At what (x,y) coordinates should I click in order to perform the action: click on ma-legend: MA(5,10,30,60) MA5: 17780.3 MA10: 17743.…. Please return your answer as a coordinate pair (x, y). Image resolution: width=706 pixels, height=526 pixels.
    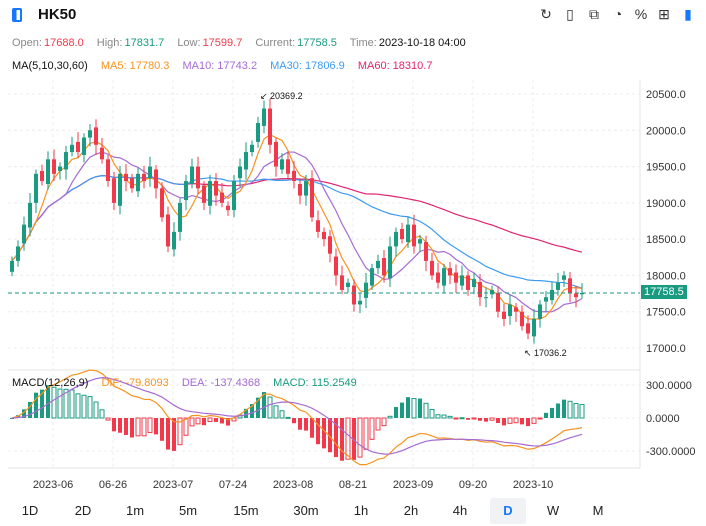
    Looking at the image, I should click on (227, 66).